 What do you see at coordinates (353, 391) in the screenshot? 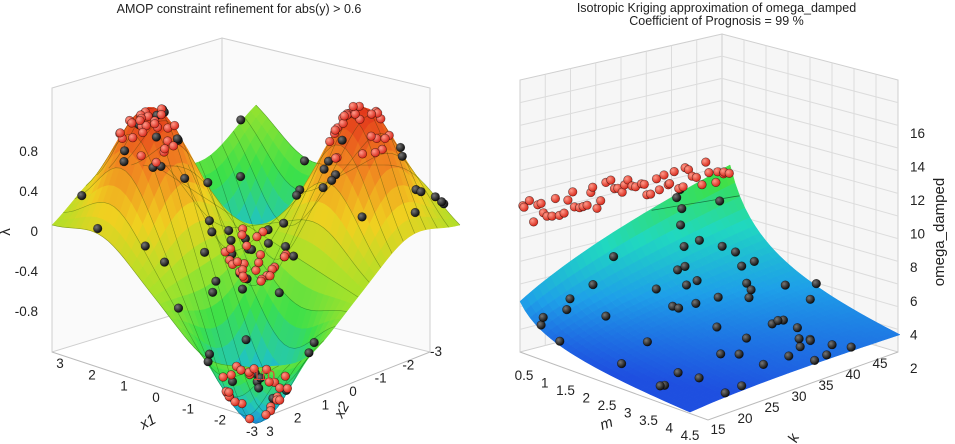
I see `y-tick-label: 0` at bounding box center [353, 391].